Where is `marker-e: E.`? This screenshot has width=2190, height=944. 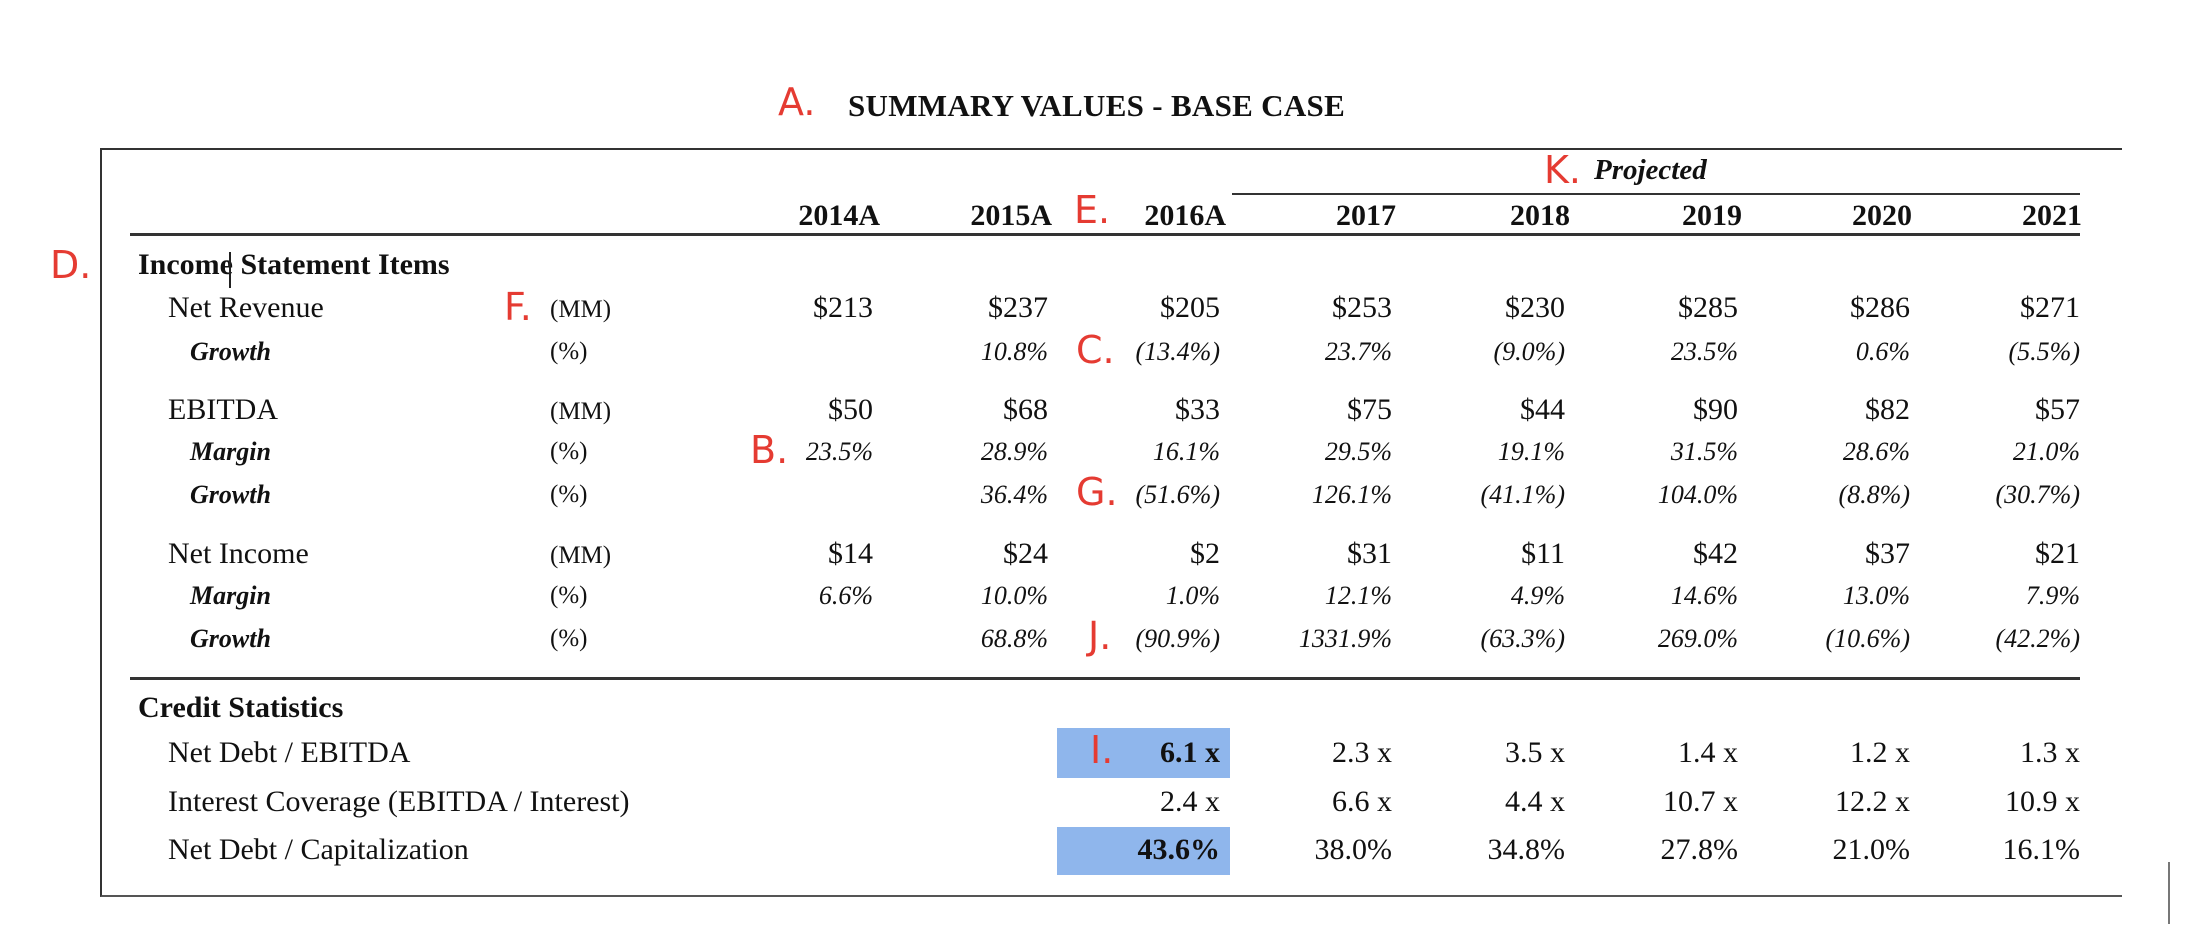
marker-e: E. is located at coordinates (1092, 210).